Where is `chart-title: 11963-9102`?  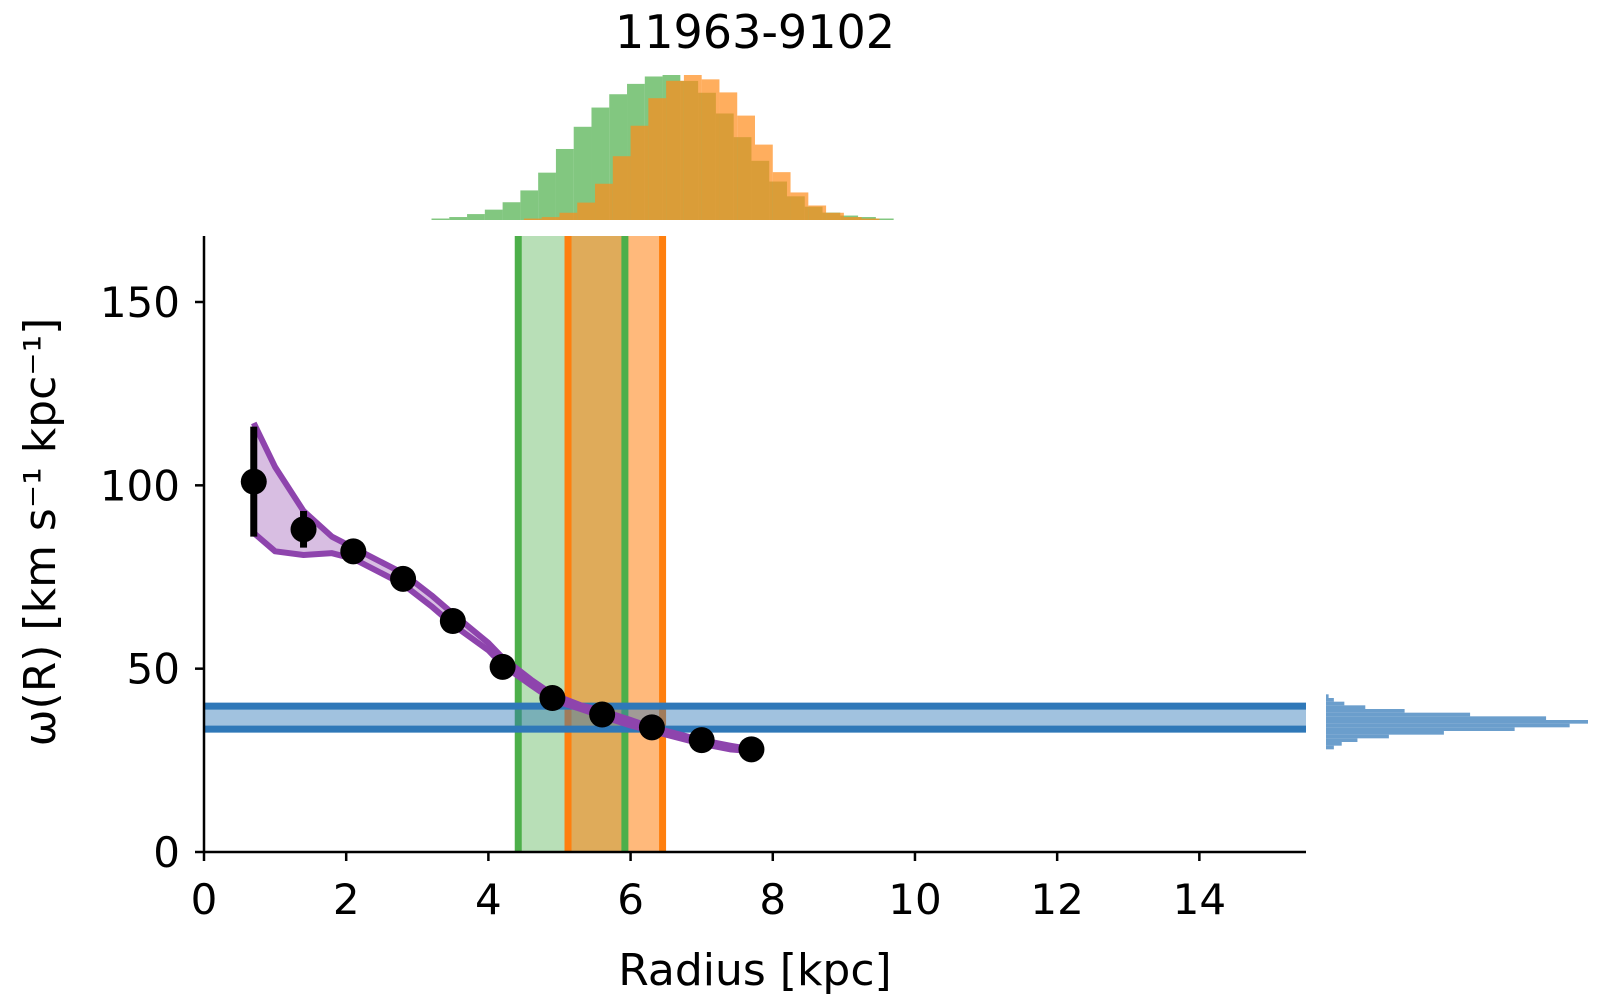 chart-title: 11963-9102 is located at coordinates (755, 32).